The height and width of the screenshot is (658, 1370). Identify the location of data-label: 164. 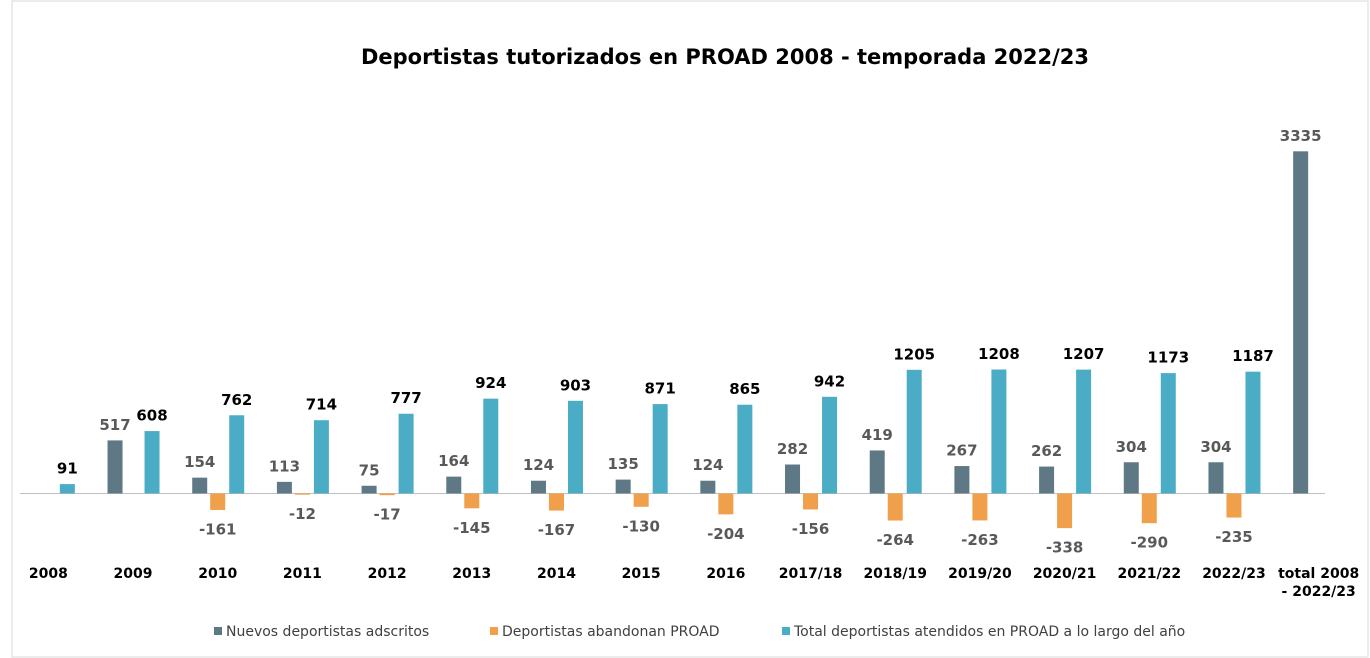
(453, 461).